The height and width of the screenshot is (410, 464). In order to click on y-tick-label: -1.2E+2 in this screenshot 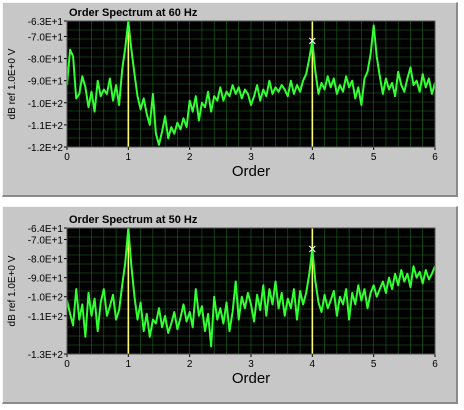, I will do `click(46, 148)`.